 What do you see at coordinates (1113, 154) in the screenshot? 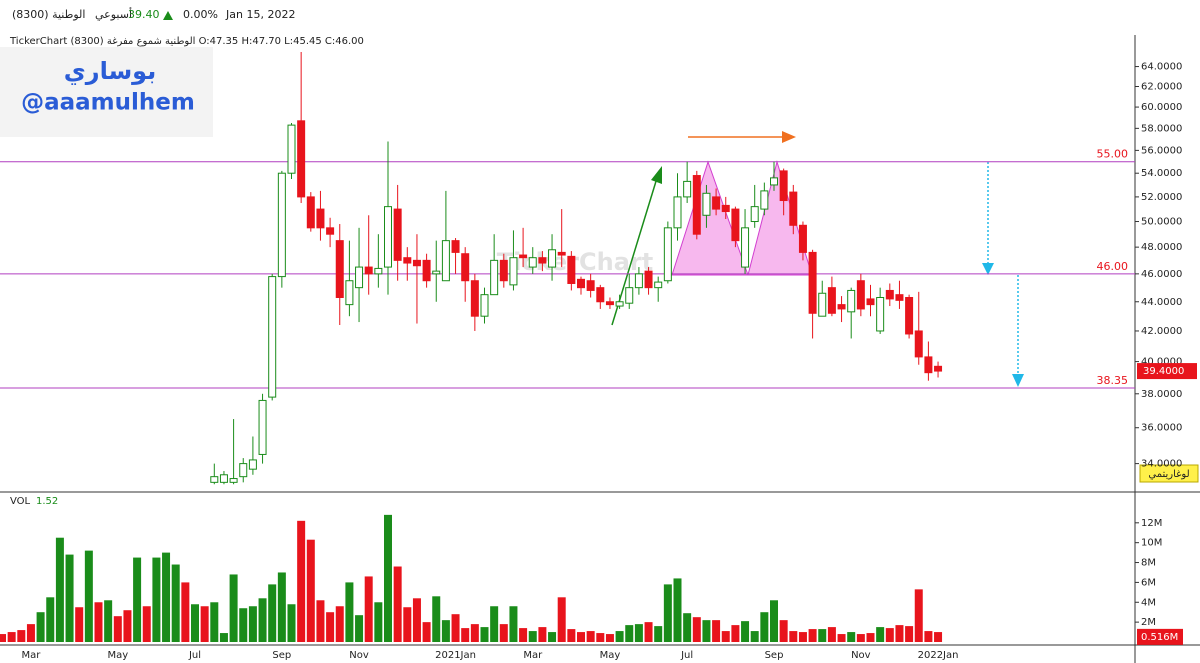
I see `level-label: 55.00` at bounding box center [1113, 154].